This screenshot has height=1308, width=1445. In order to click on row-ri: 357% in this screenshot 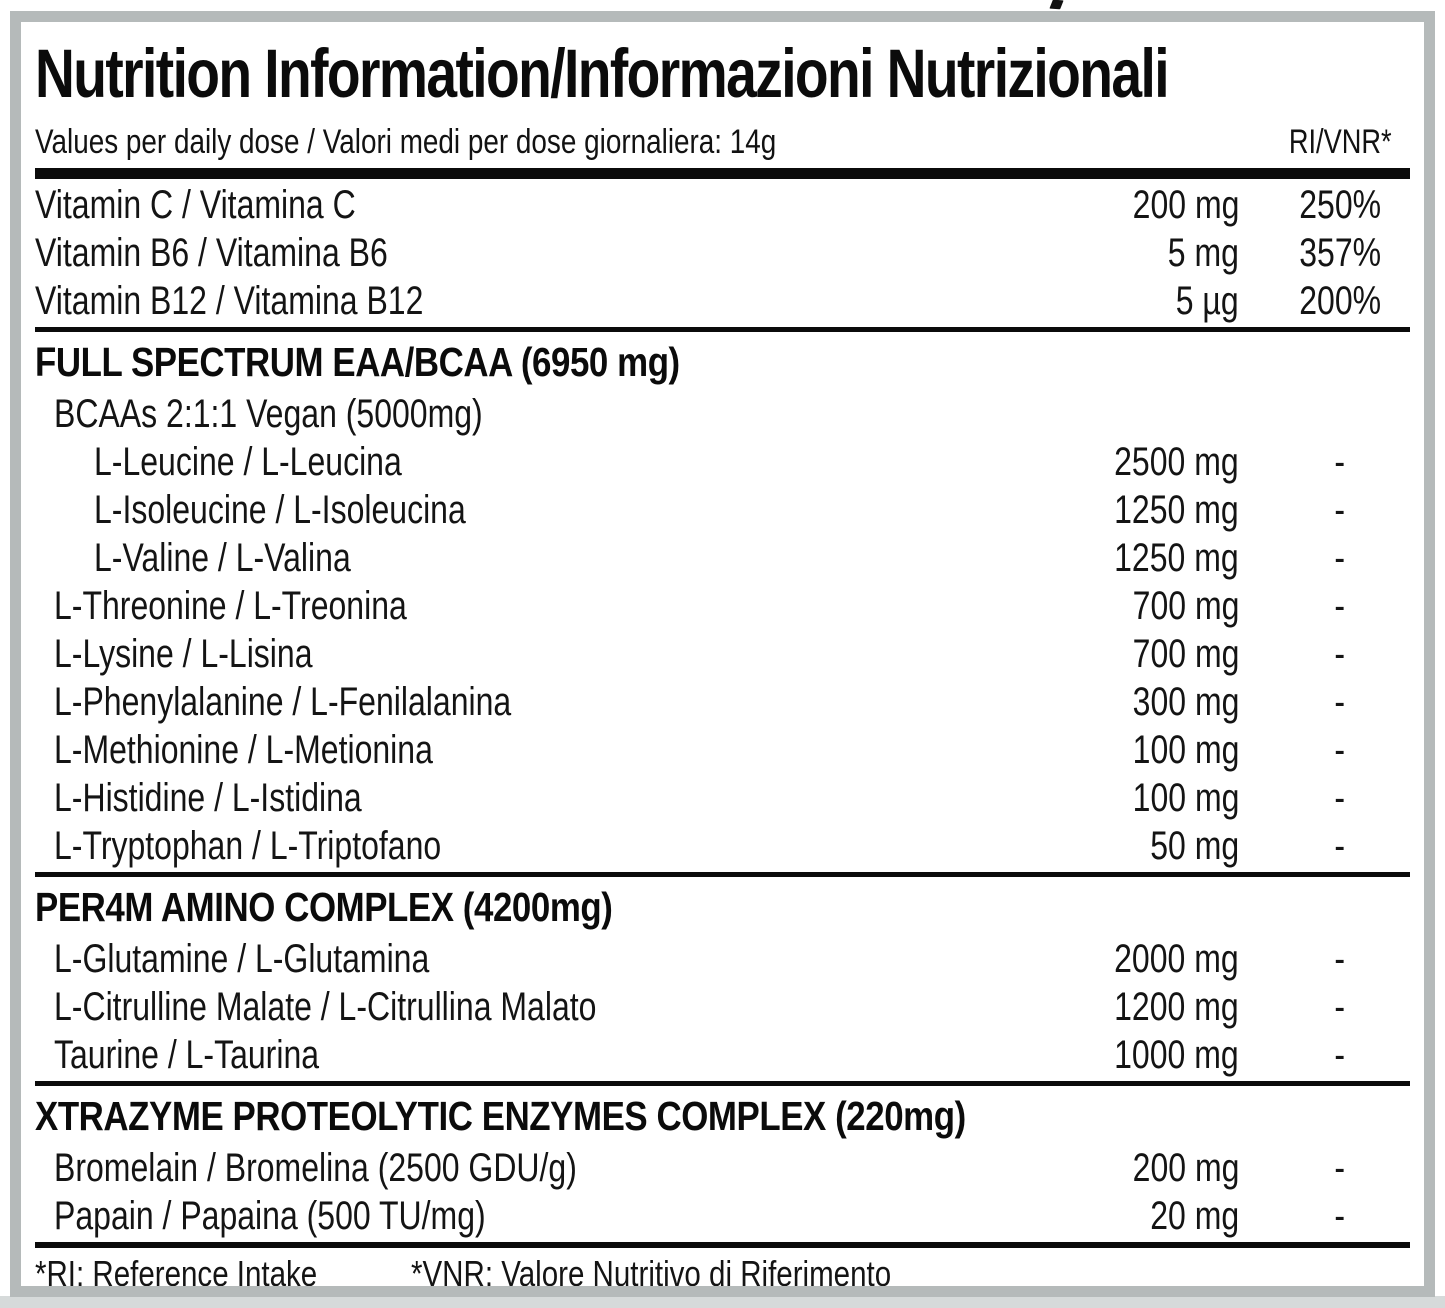, I will do `click(1340, 253)`.